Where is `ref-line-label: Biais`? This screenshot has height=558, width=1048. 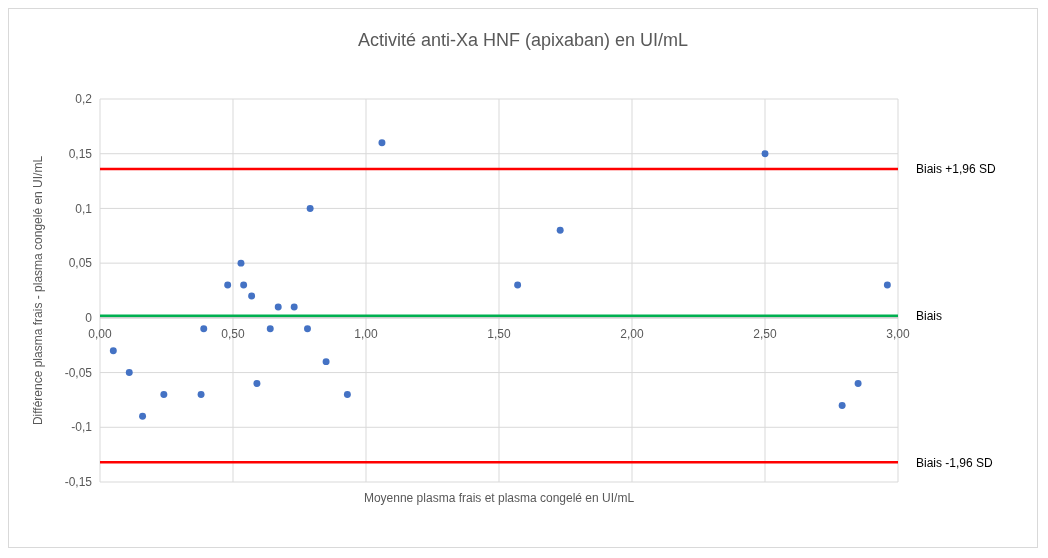 ref-line-label: Biais is located at coordinates (929, 315).